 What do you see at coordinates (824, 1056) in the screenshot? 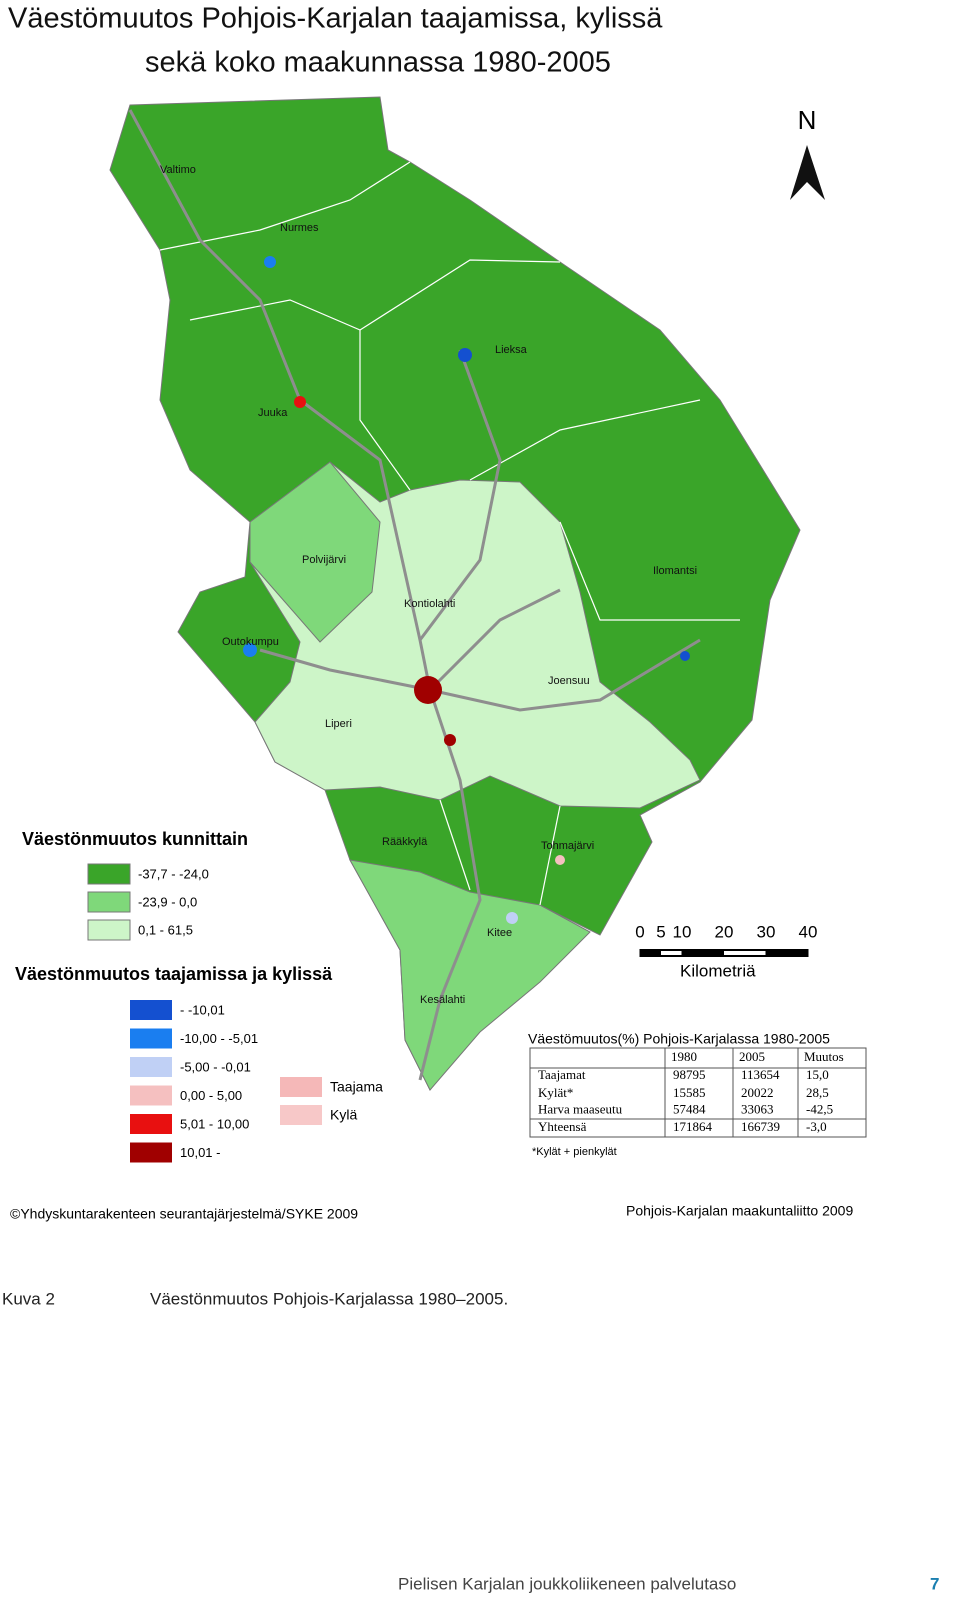
I see `table-header: Muutos` at bounding box center [824, 1056].